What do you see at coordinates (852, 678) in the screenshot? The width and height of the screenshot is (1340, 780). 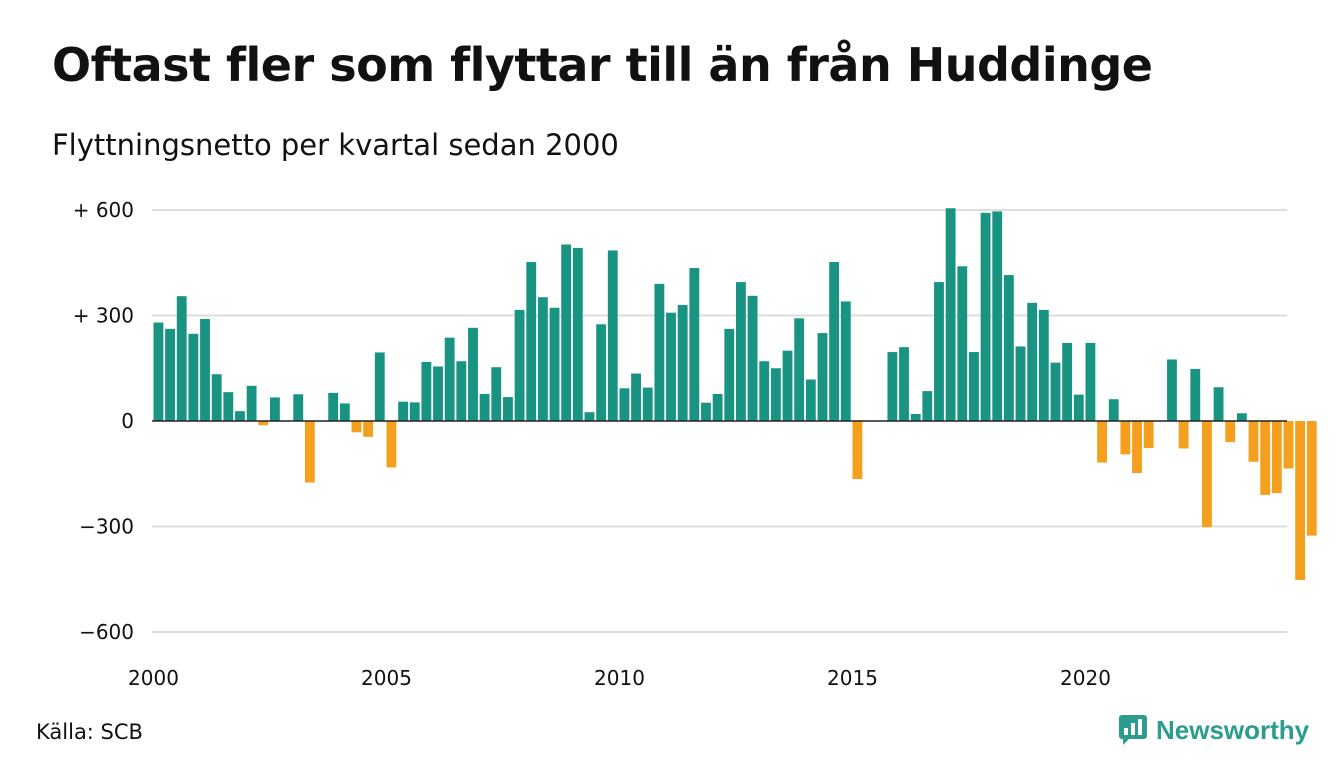 I see `x-tick-label: 2015` at bounding box center [852, 678].